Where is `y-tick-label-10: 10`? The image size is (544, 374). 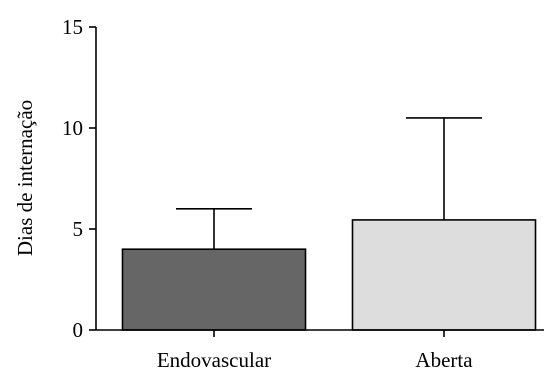 y-tick-label-10: 10 is located at coordinates (72, 128).